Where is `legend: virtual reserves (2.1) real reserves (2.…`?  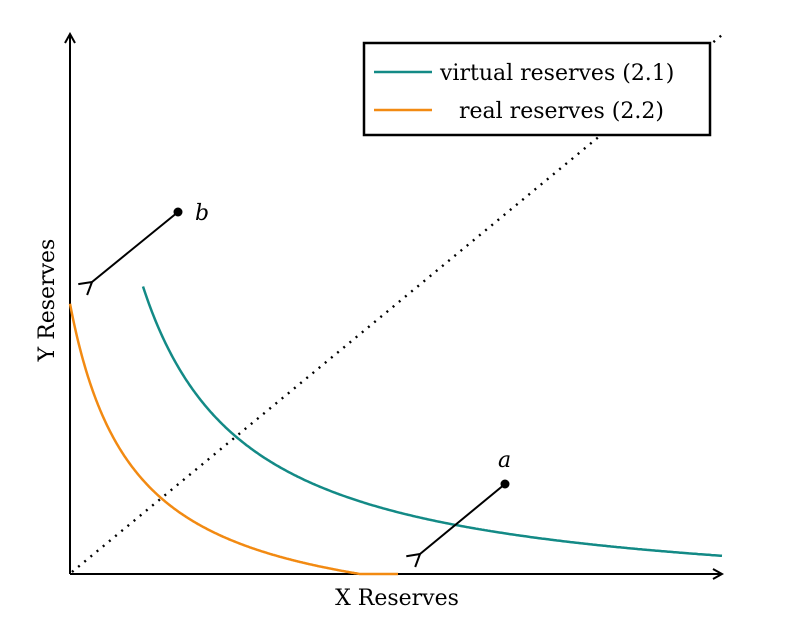
legend: virtual reserves (2.1) real reserves (2.… is located at coordinates (537, 89).